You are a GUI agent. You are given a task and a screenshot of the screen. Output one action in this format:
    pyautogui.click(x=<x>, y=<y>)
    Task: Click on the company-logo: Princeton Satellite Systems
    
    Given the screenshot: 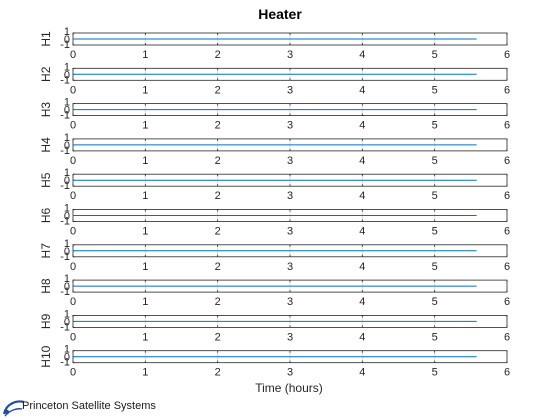 What is the action you would take?
    pyautogui.click(x=79, y=407)
    